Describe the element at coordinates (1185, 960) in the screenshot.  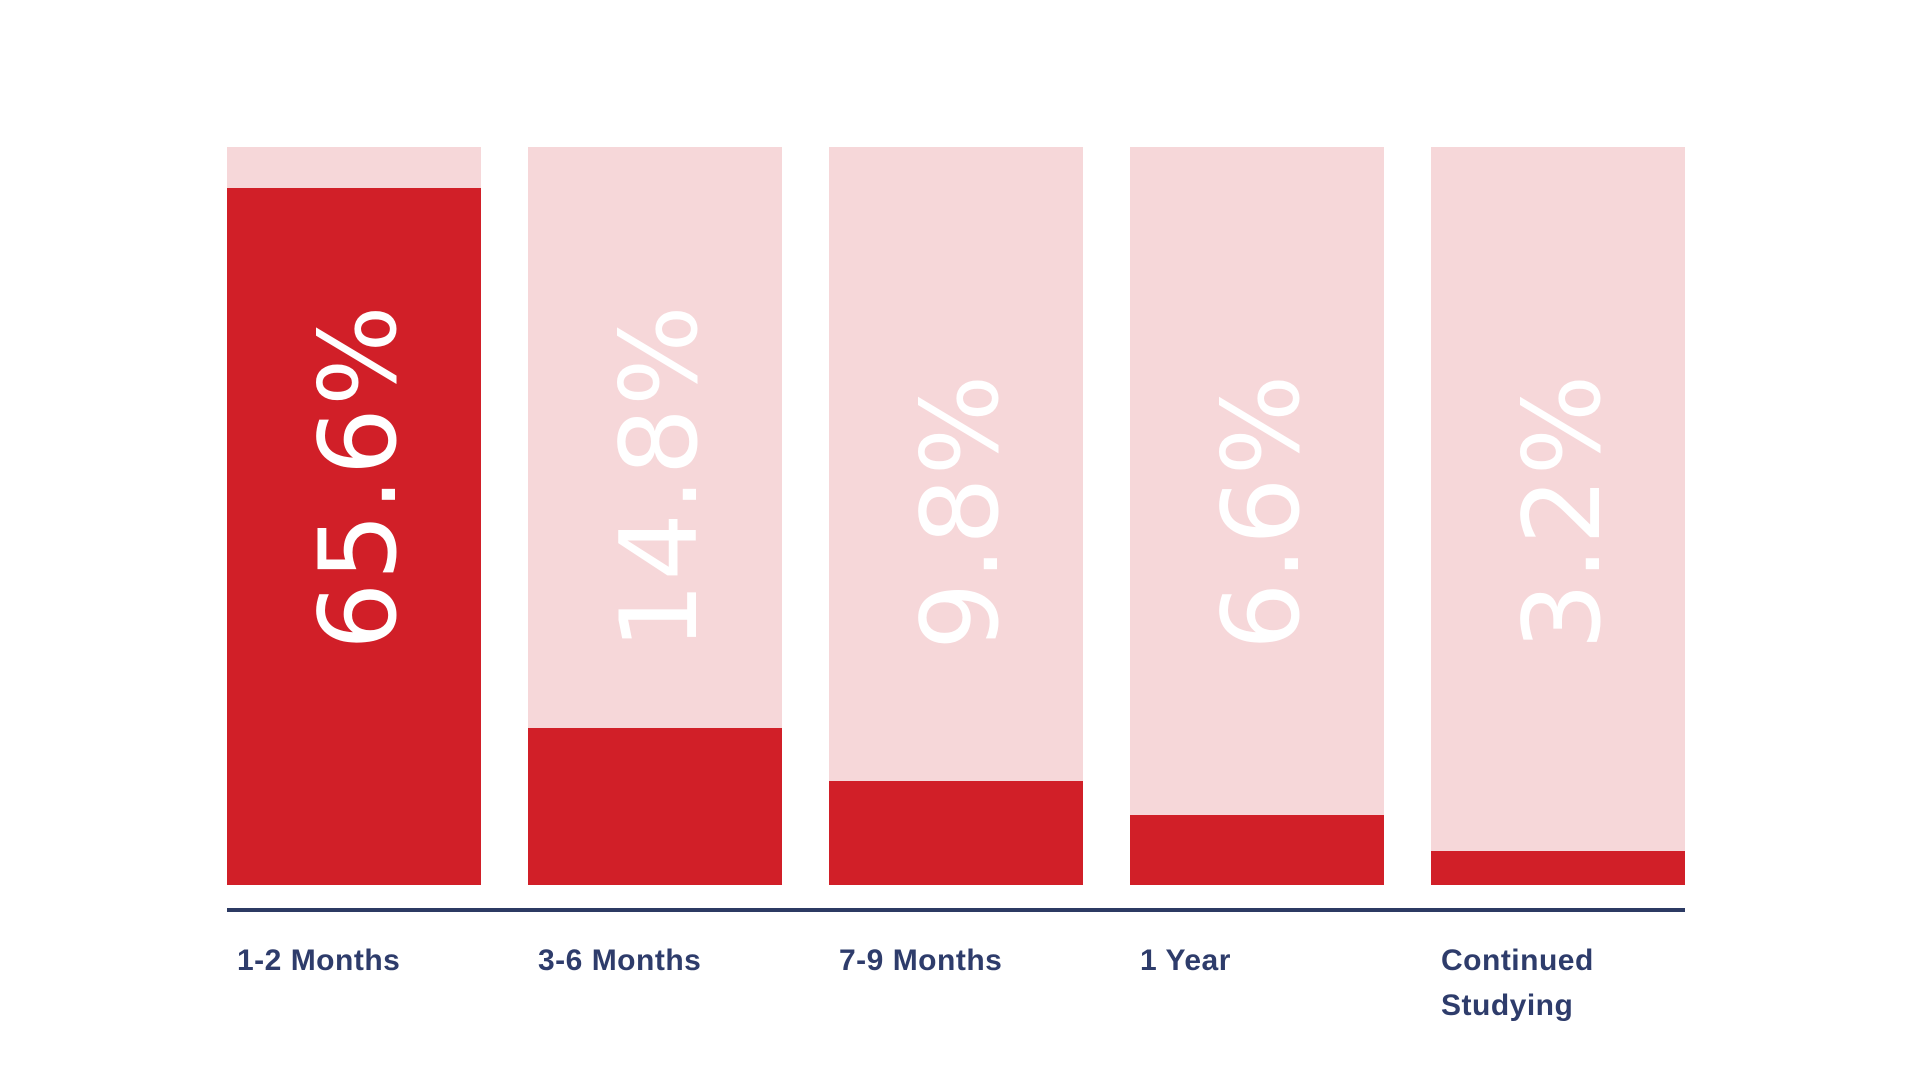
I see `category-label-1-year: 1 Year` at that location.